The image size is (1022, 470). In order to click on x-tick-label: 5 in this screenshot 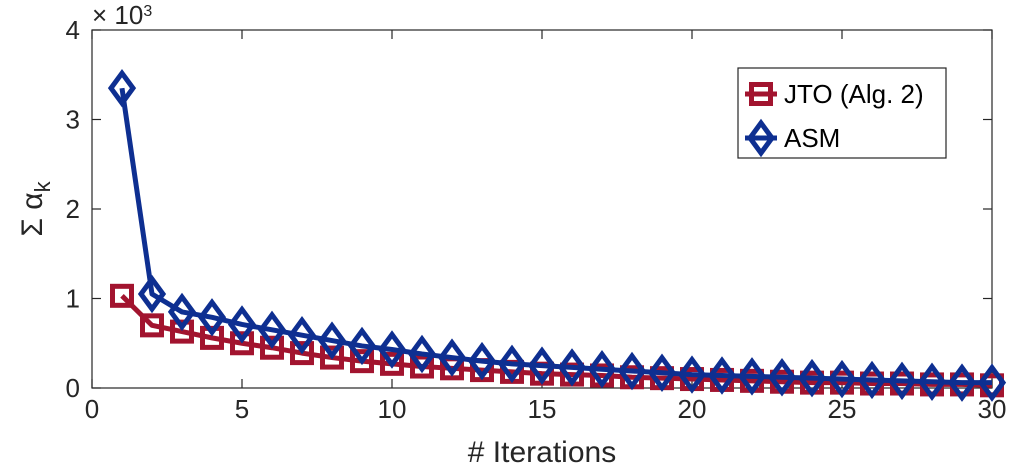, I will do `click(242, 409)`.